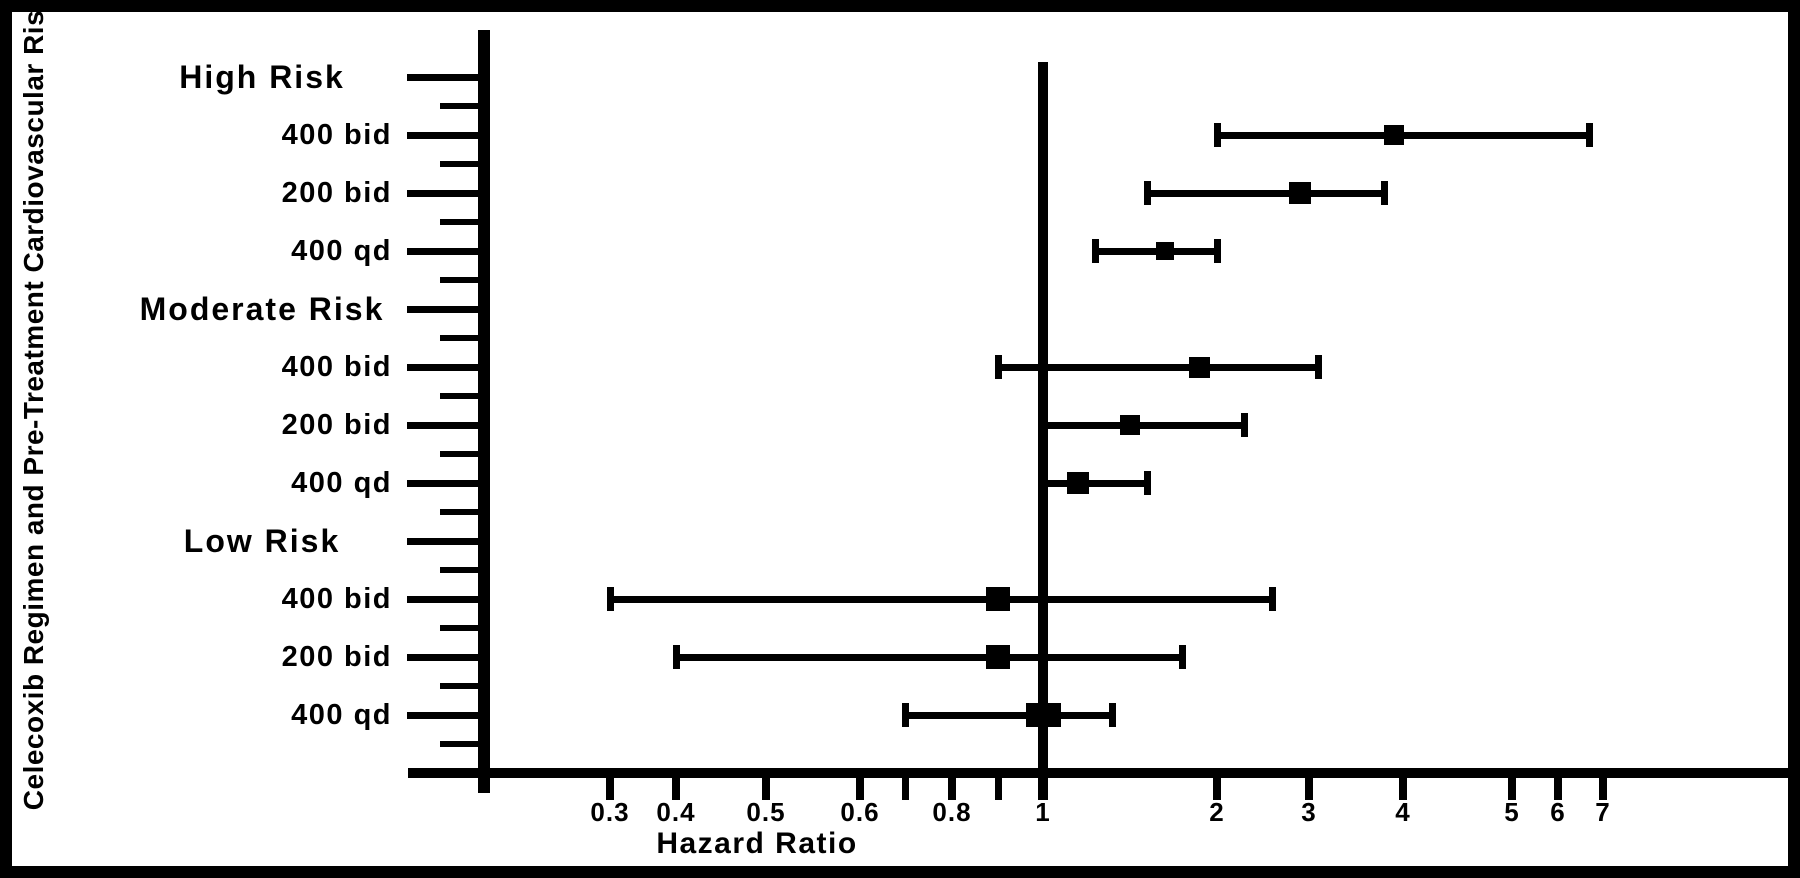  I want to click on risk-group-label: Moderate Risk, so click(262, 309).